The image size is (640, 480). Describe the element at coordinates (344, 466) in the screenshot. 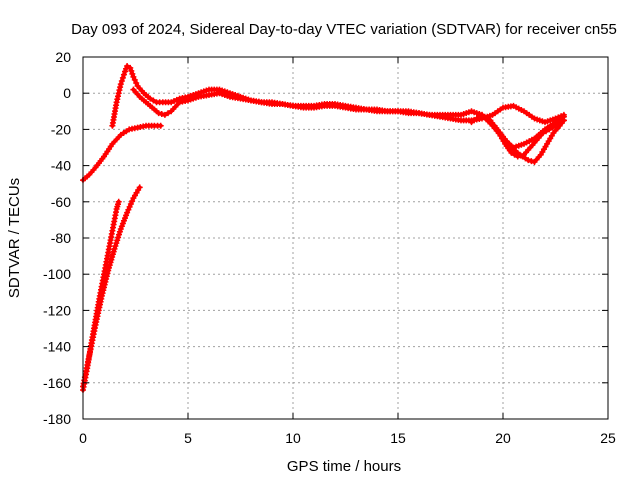

I see `x-axis-label: GPS time / hours` at that location.